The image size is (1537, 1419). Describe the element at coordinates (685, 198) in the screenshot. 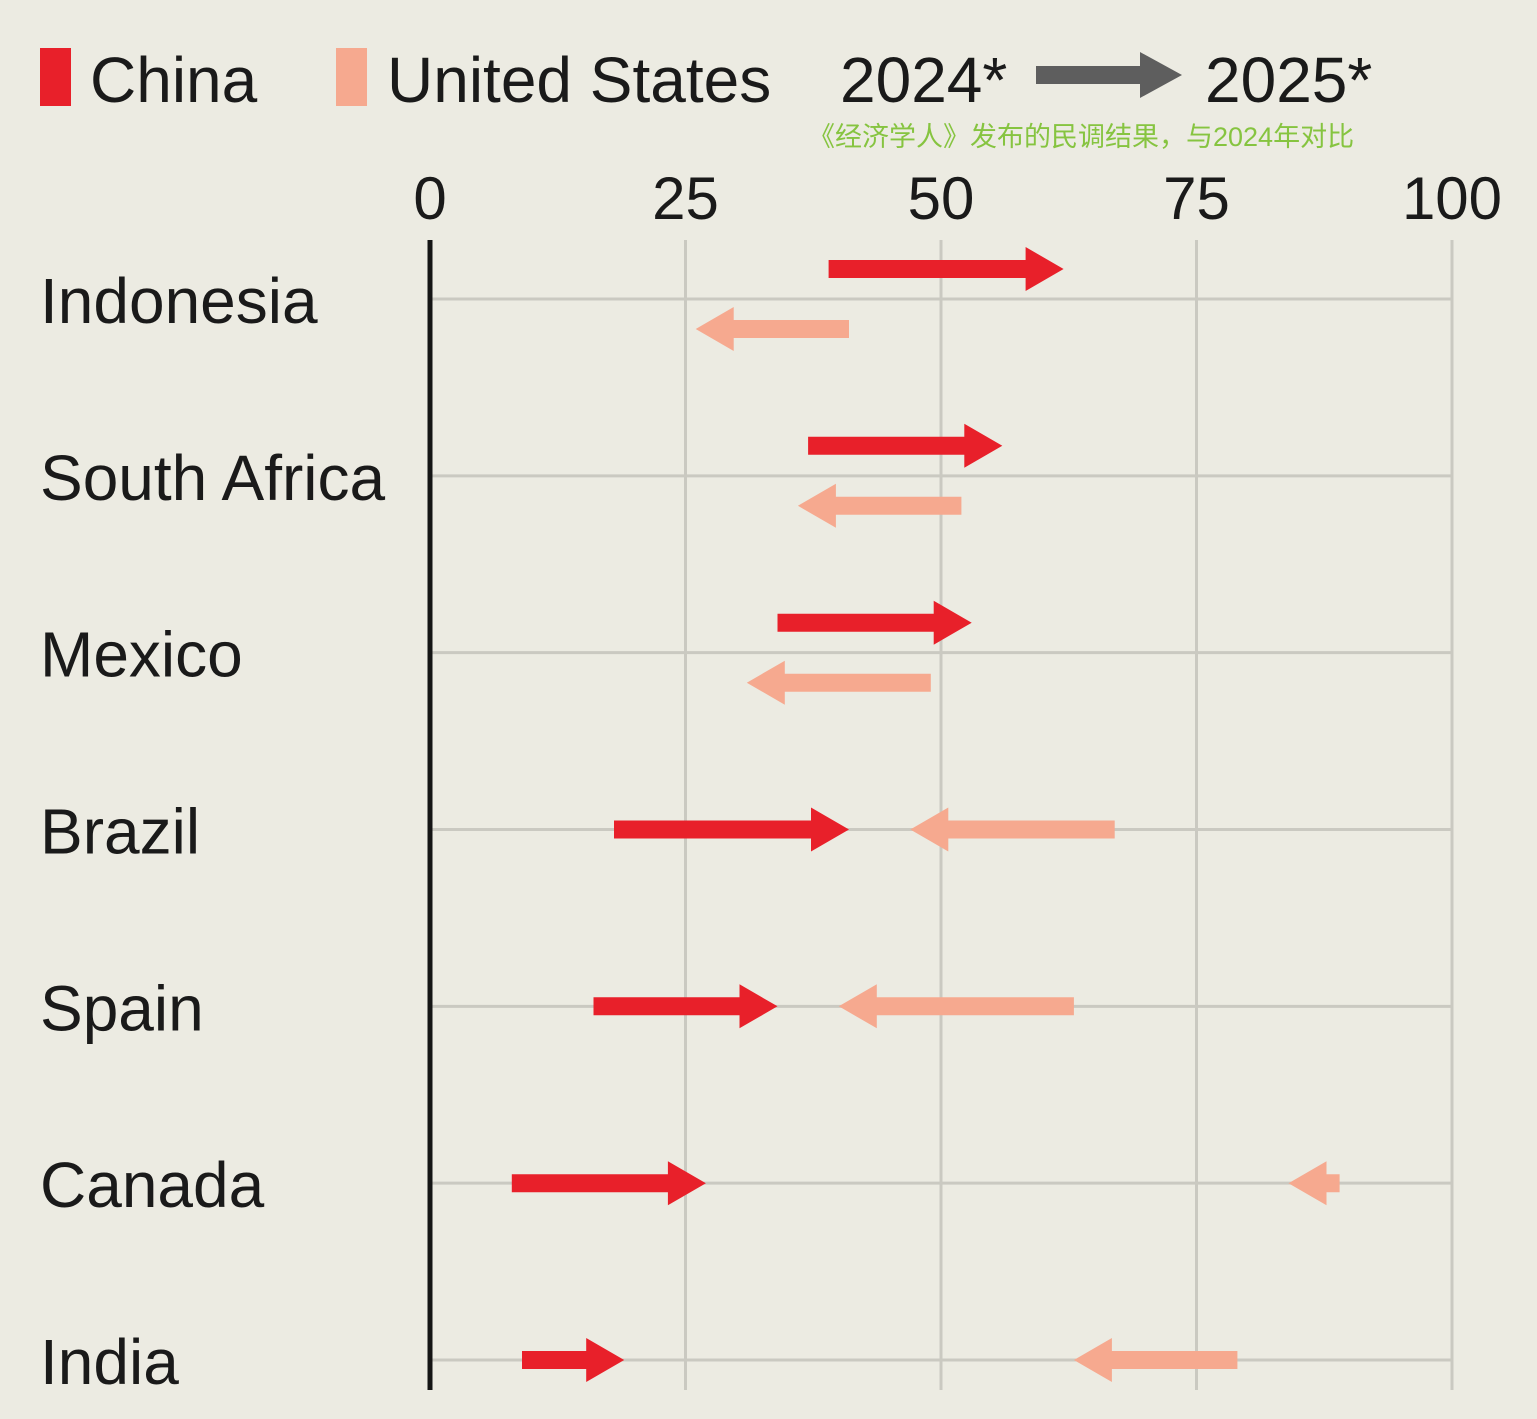

I see `x-tick-label: 25` at that location.